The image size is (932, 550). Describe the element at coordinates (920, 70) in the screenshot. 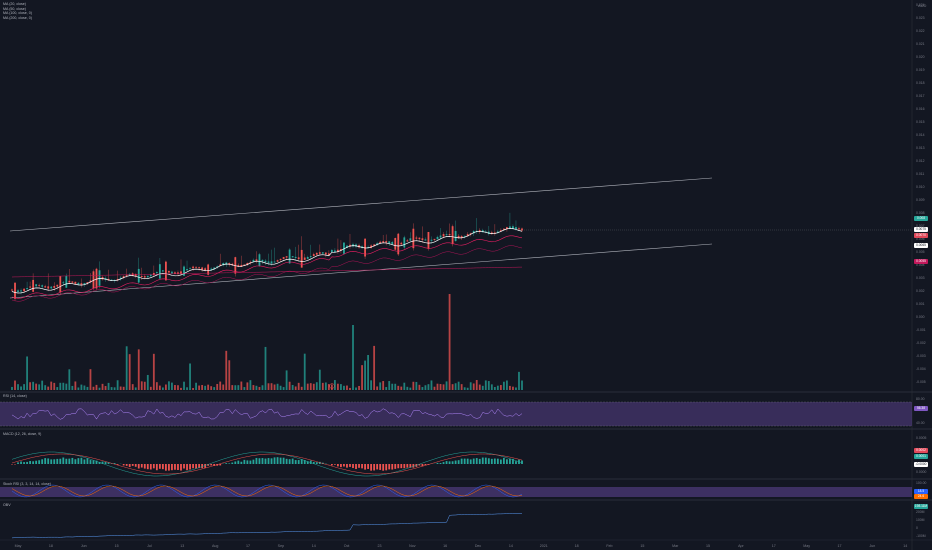

I see `price-tick-label: 0.019` at that location.